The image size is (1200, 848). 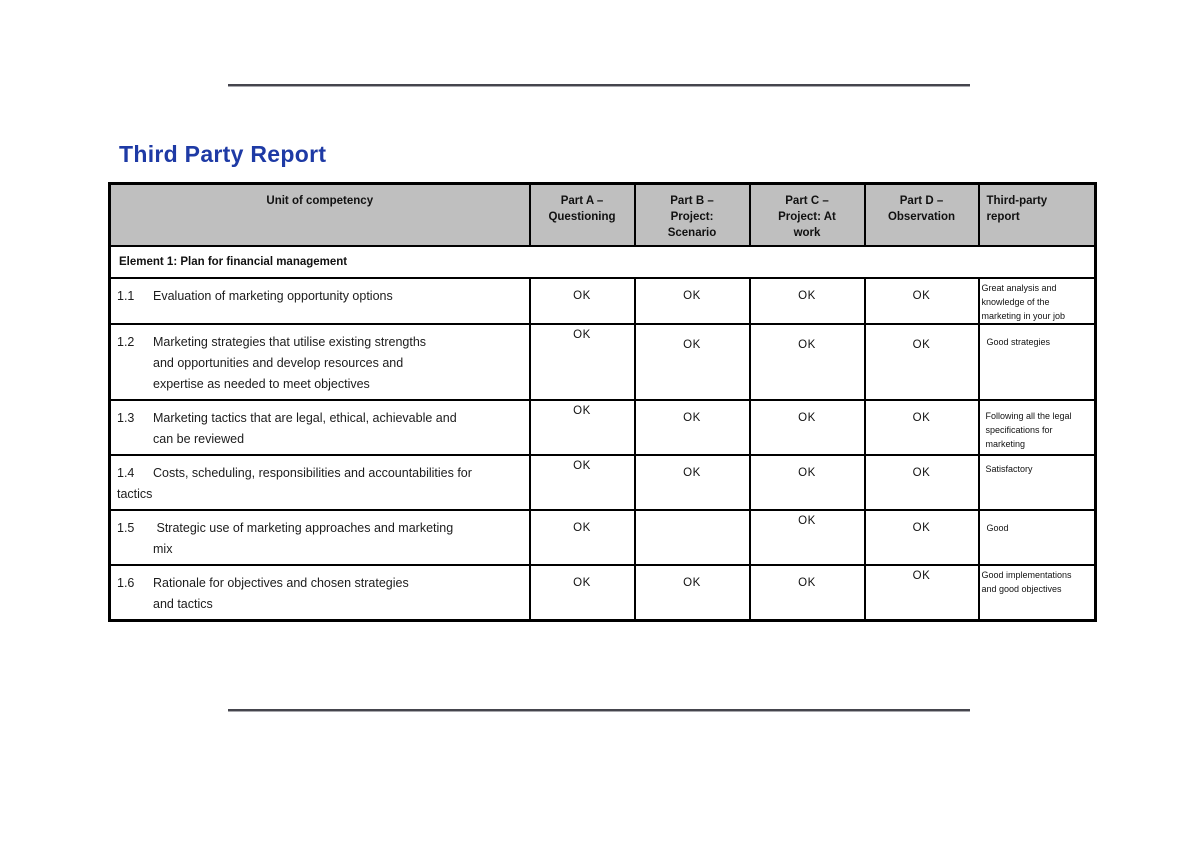 What do you see at coordinates (582, 427) in the screenshot?
I see `part-a-result-1-3: OK` at bounding box center [582, 427].